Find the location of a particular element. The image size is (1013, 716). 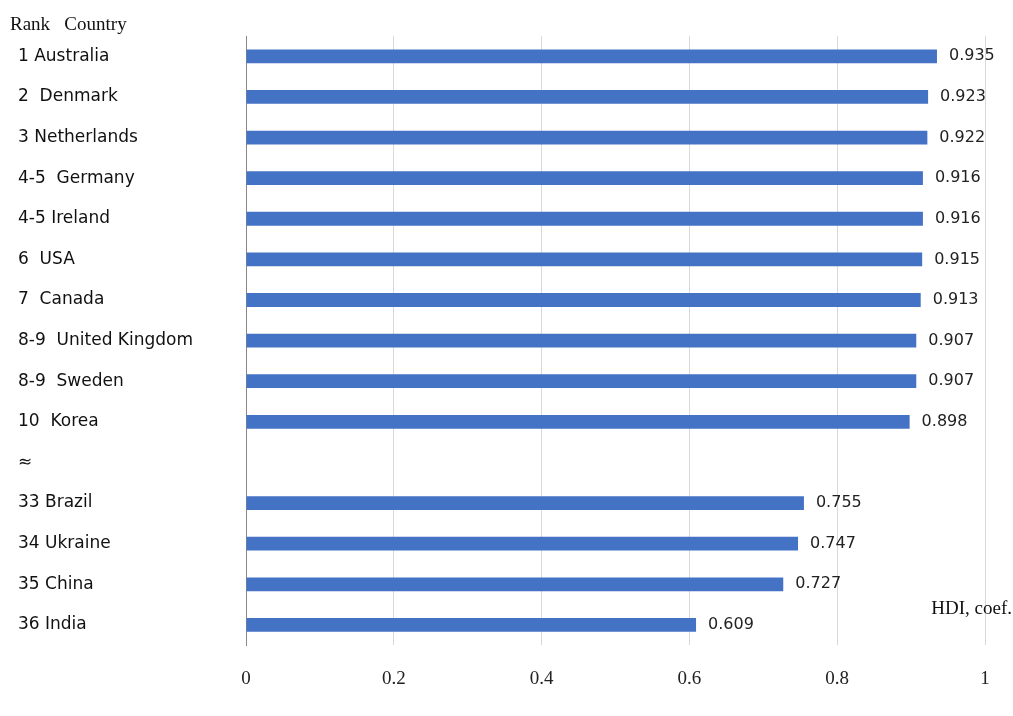

y-tick-label: 34 Ukraine is located at coordinates (64, 542).